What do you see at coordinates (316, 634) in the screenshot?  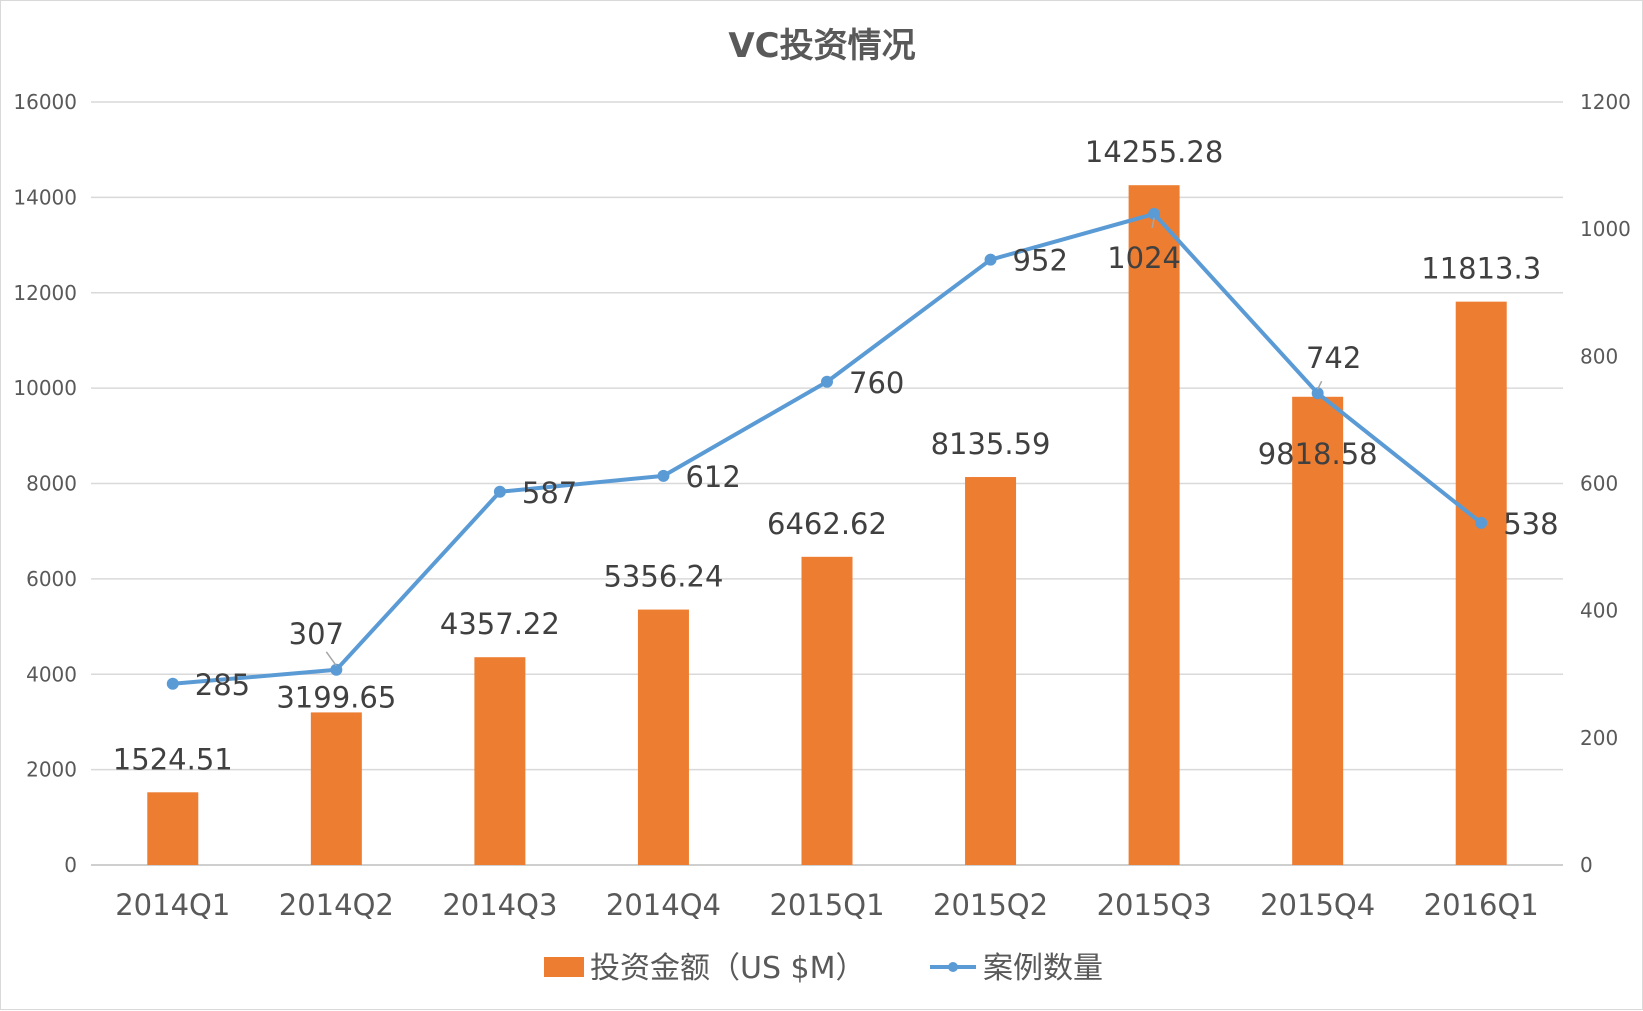 I see `line-data-label: 307` at bounding box center [316, 634].